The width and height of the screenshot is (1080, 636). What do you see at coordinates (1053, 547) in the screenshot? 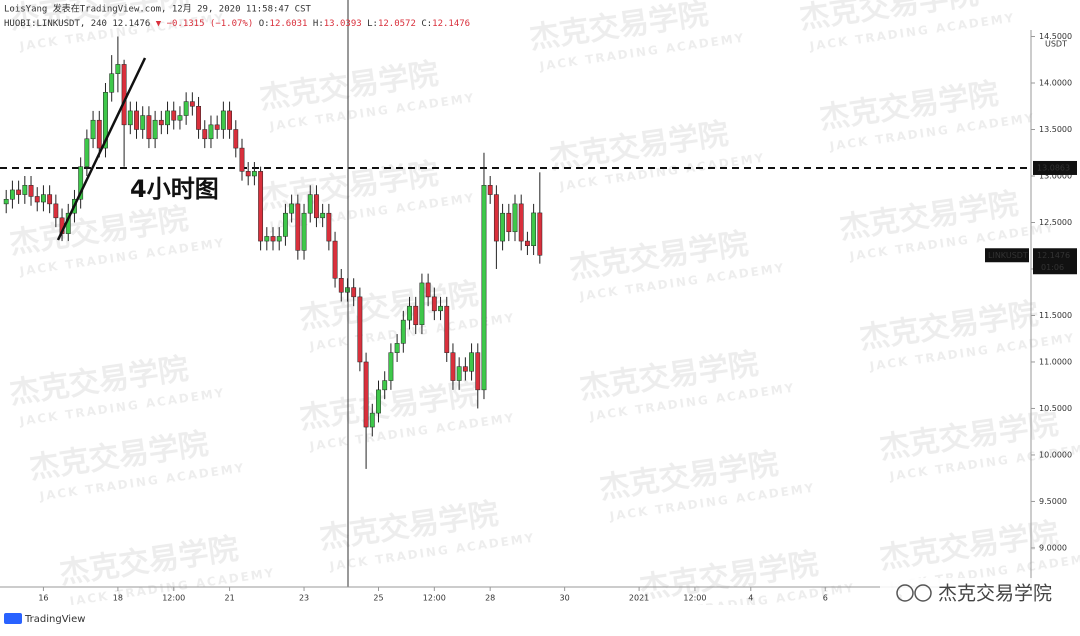
I see `y-tick-label: 9.0000` at bounding box center [1053, 547].